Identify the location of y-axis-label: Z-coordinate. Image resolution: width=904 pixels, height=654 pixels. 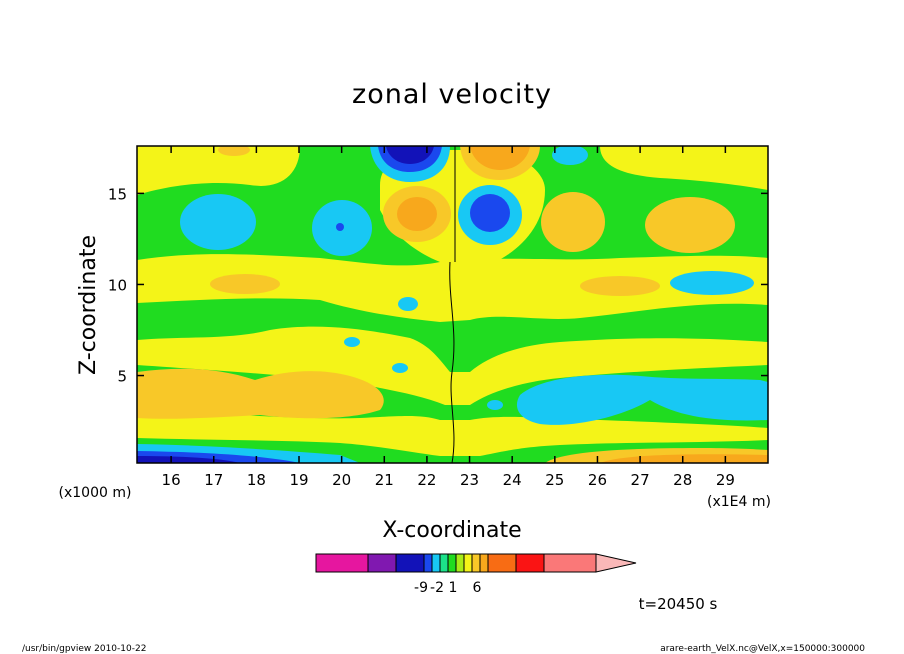
(88, 305).